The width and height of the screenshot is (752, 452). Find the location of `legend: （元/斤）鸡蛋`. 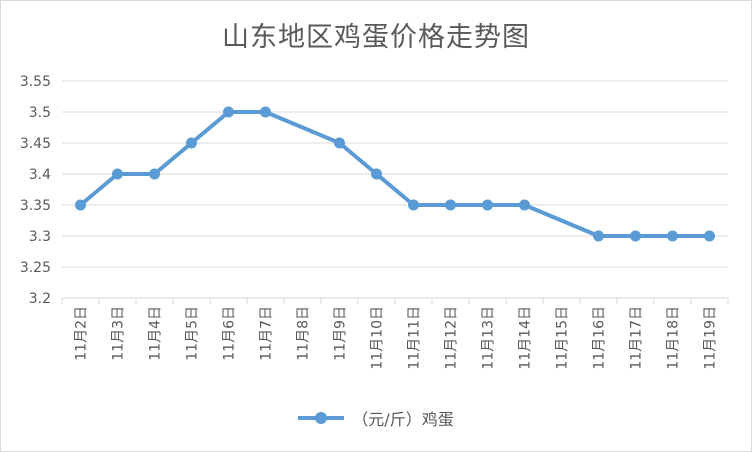

legend: （元/斤）鸡蛋 is located at coordinates (376, 418).